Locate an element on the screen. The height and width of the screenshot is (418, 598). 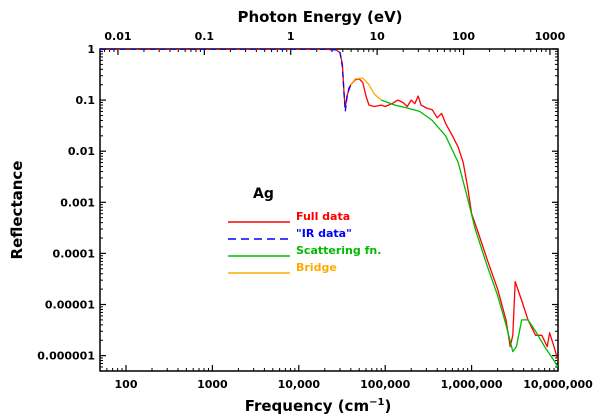
top-tick-label: 1 is located at coordinates (291, 36).